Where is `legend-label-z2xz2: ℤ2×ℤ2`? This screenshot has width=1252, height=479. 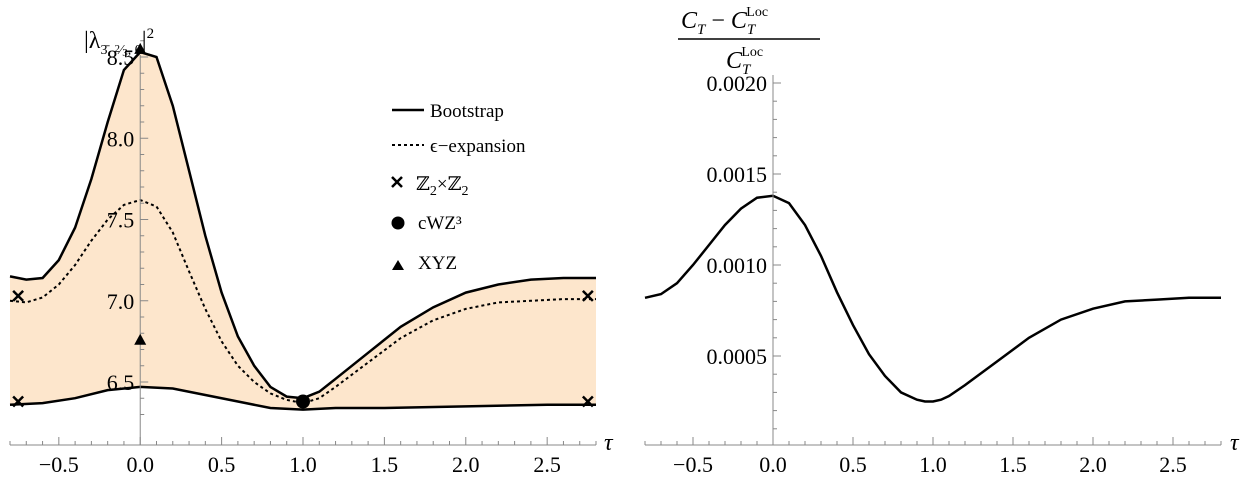
legend-label-z2xz2: ℤ2×ℤ2 is located at coordinates (442, 186).